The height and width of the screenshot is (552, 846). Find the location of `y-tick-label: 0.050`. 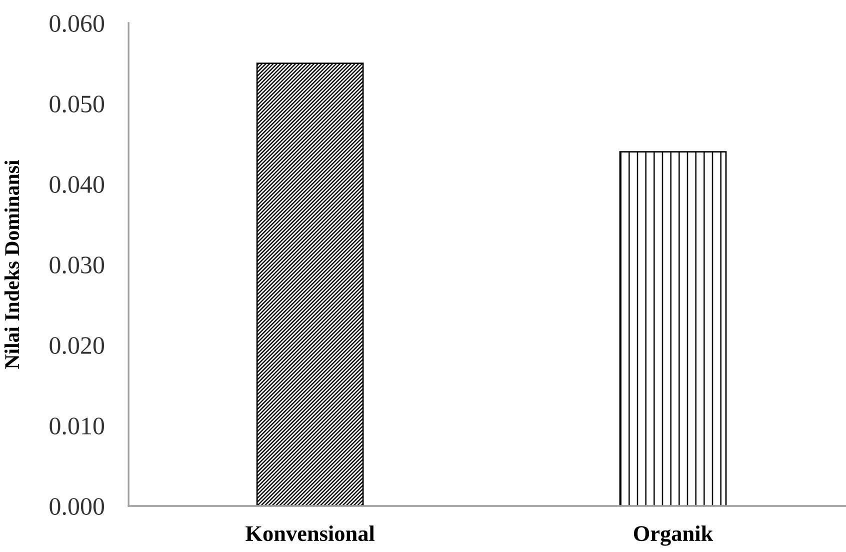

y-tick-label: 0.050 is located at coordinates (77, 104).